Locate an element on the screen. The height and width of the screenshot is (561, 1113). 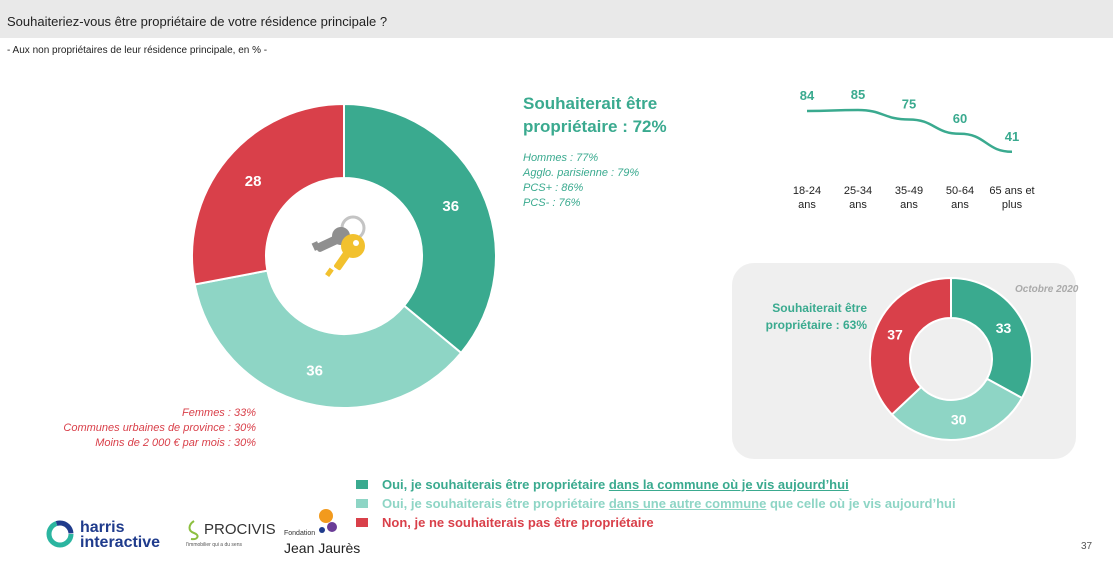
detail-item: PCS- : 76% is located at coordinates (552, 203).